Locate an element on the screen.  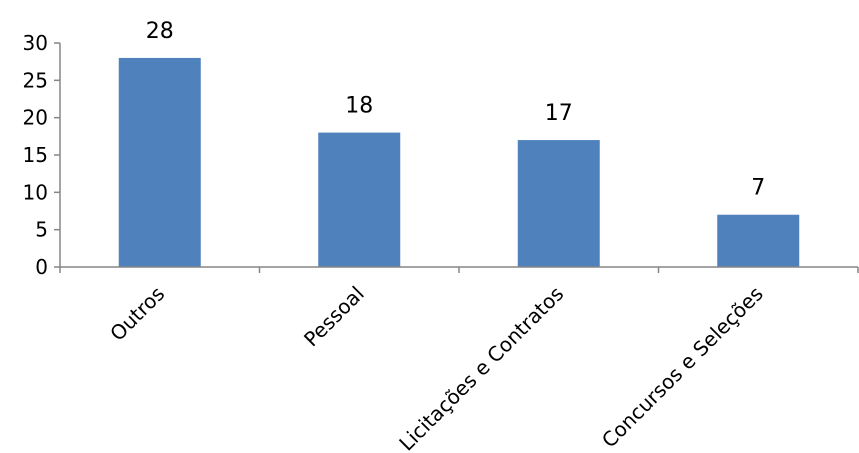
bar-value-label: 17 is located at coordinates (559, 113).